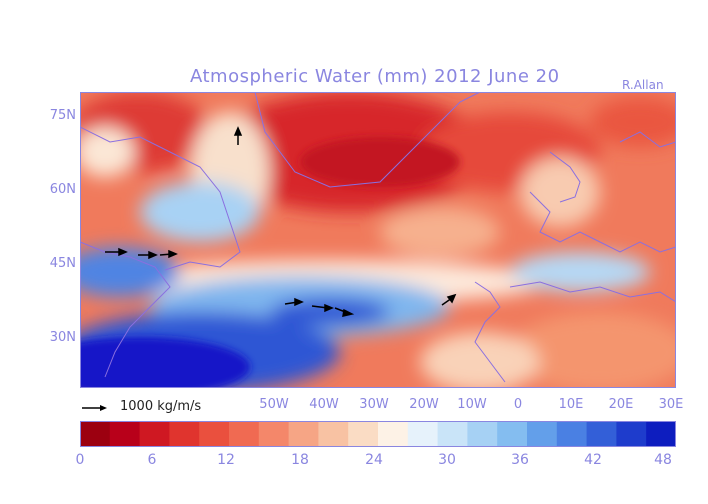  Describe the element at coordinates (125, 309) in the screenshot. I see `us-east-coast` at that location.